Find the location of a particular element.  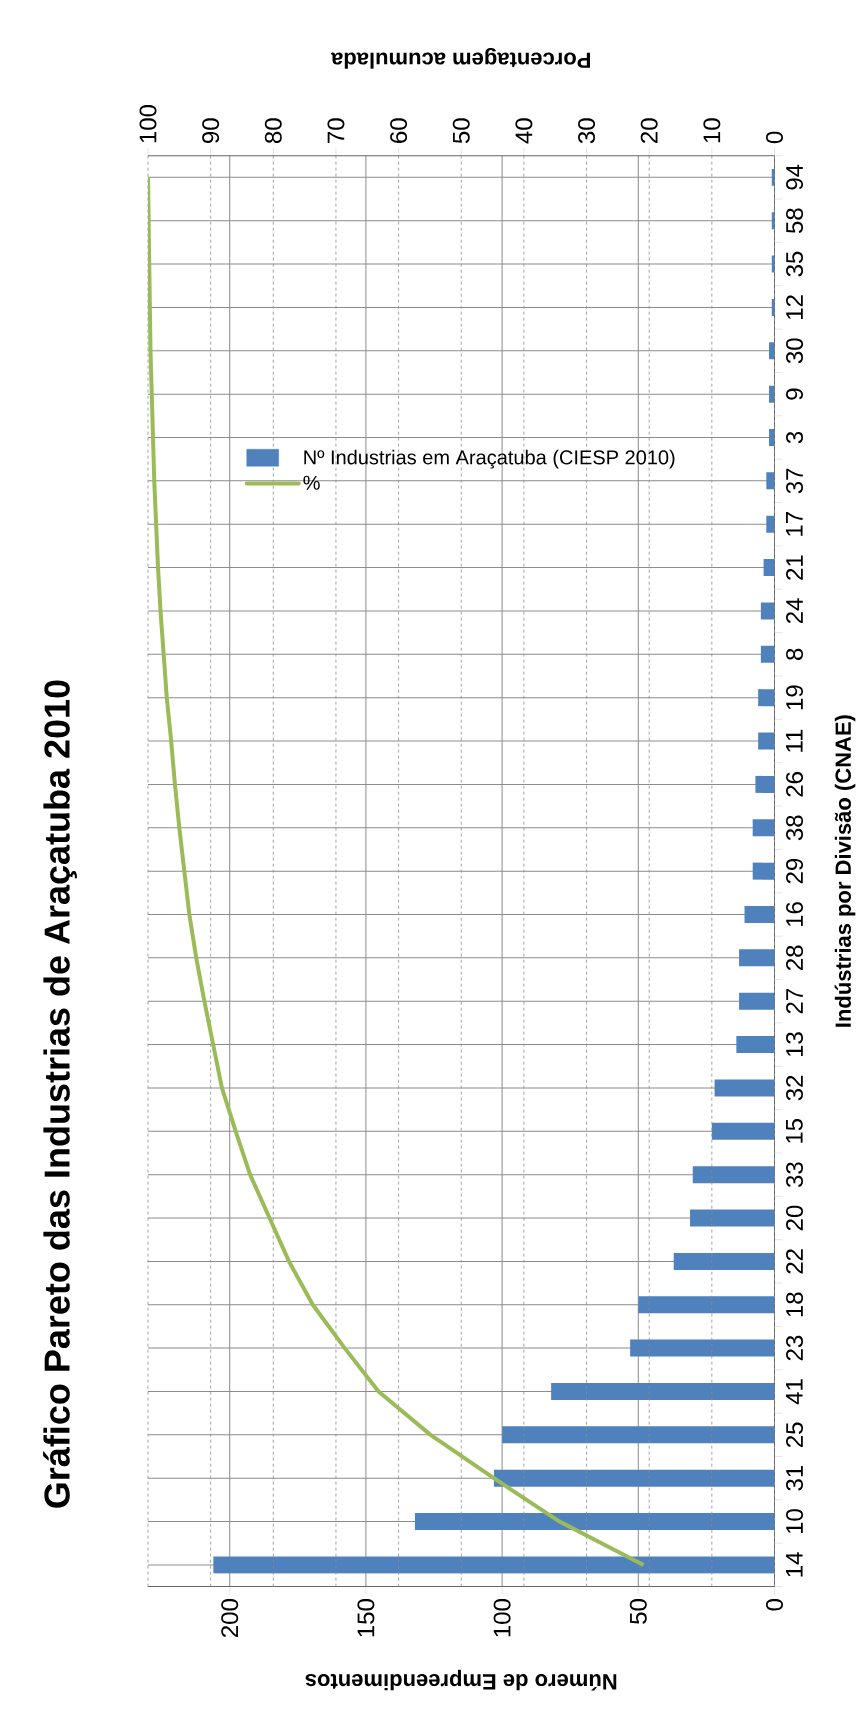

y-tick-label: 12 is located at coordinates (794, 307).